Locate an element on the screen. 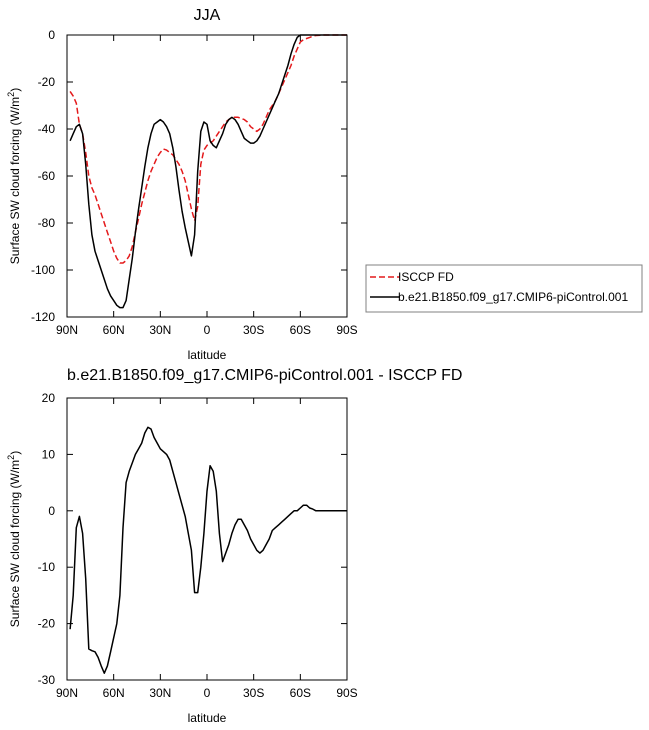 This screenshot has width=649, height=730. chart-2-y-tick-label: -10 is located at coordinates (47, 567).